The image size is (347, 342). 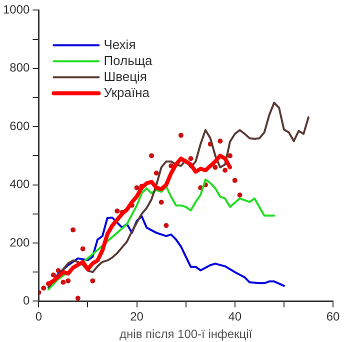 What do you see at coordinates (129, 60) in the screenshot?
I see `legend-label: Польща` at bounding box center [129, 60].